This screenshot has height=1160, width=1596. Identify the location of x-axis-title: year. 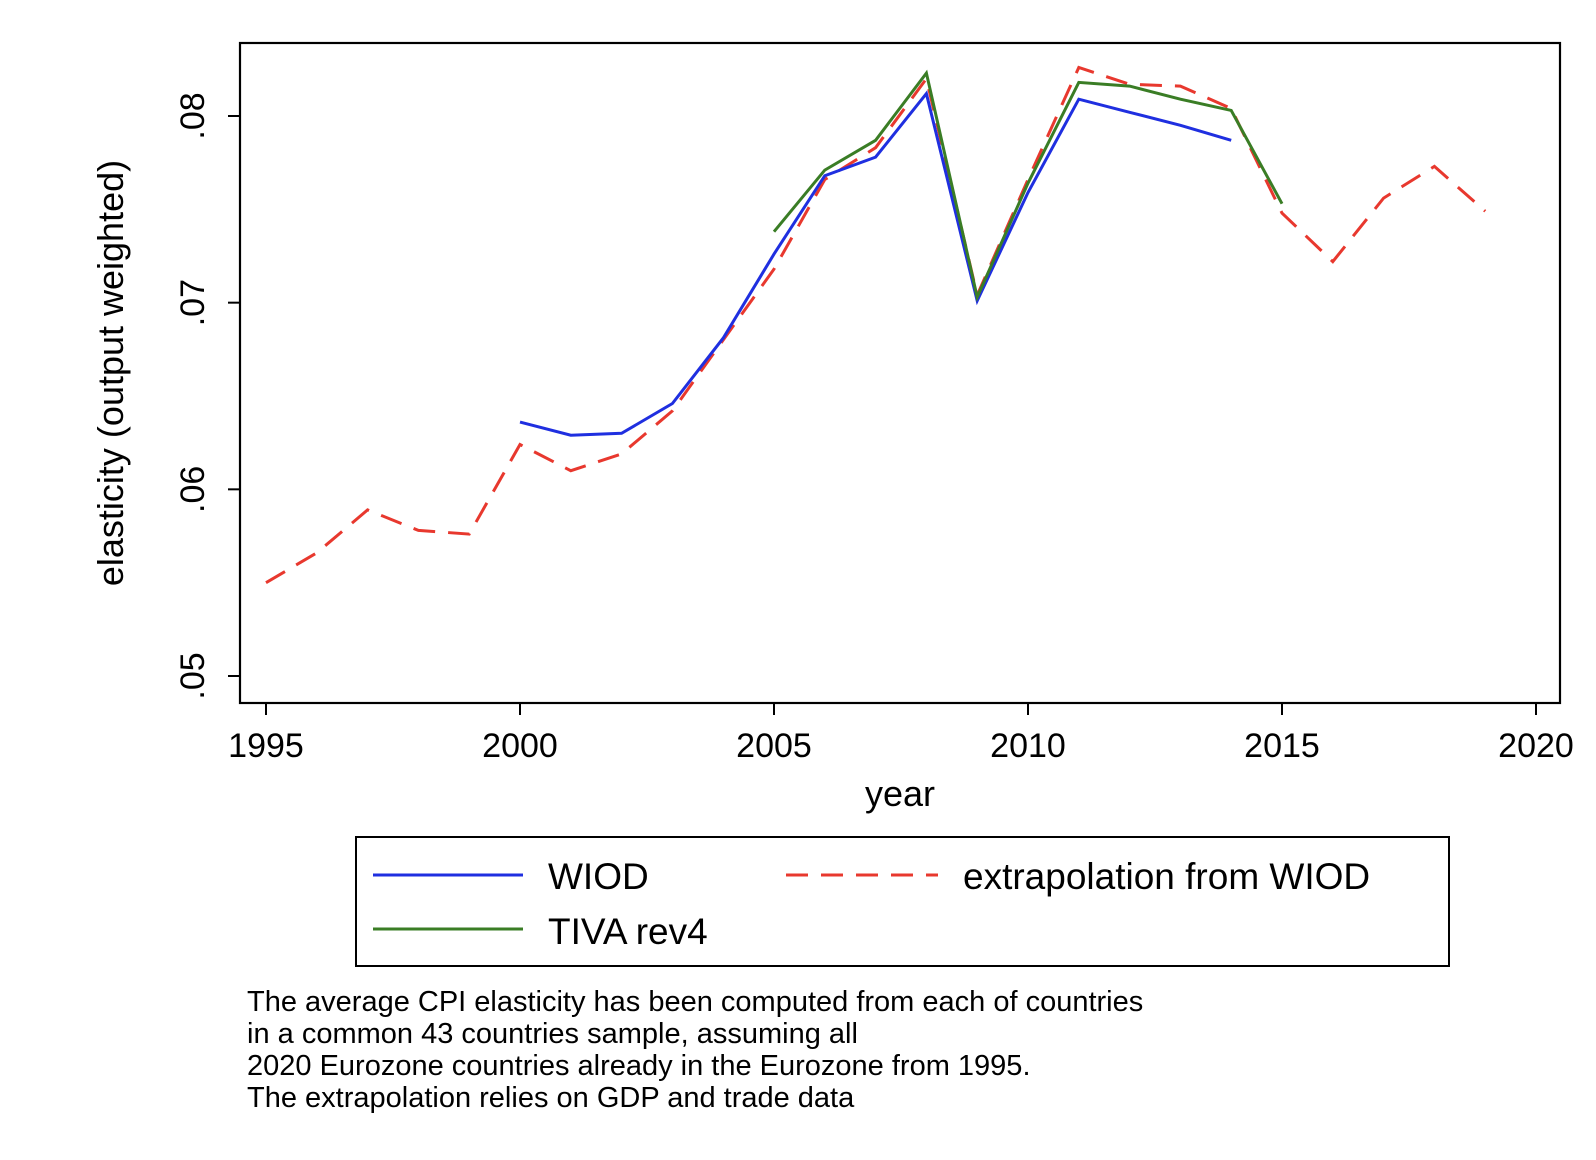
(900, 793).